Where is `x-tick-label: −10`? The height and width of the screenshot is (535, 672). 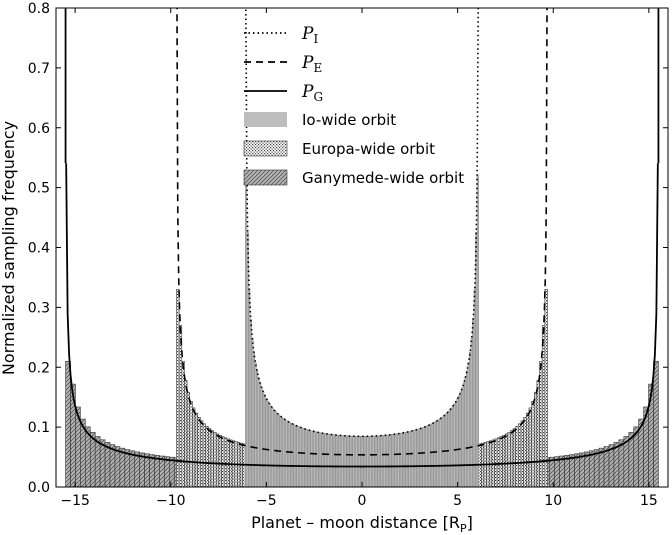
x-tick-label: −10 is located at coordinates (171, 501).